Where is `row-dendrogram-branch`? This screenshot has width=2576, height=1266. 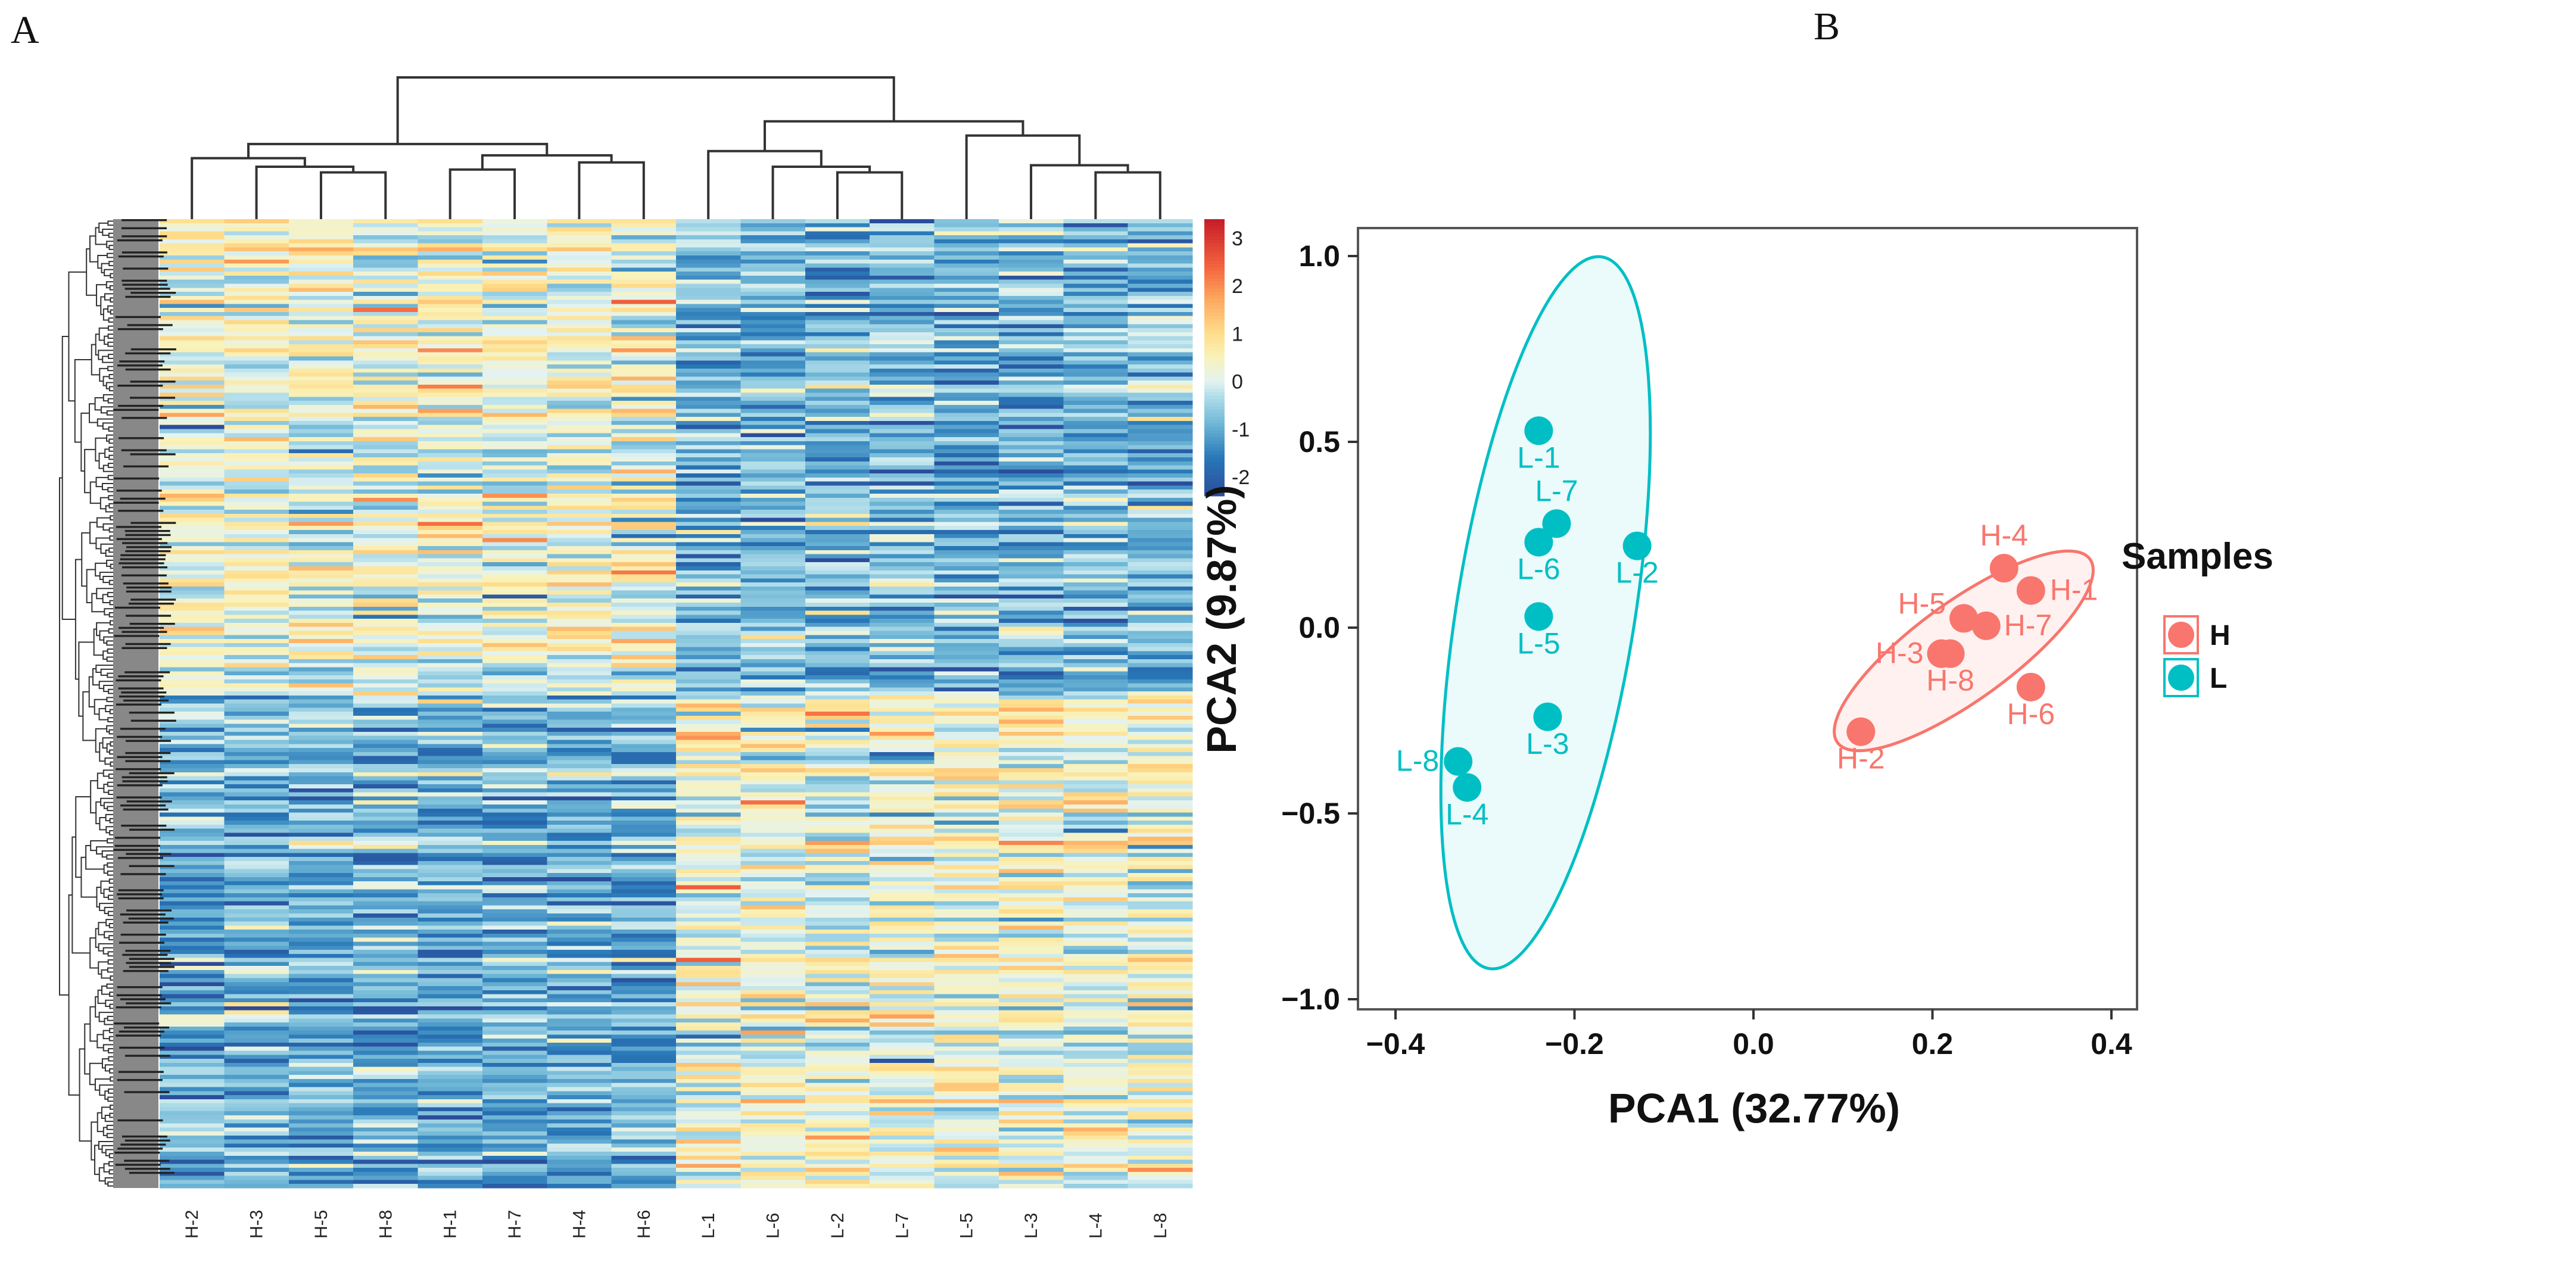
row-dendrogram-branch is located at coordinates (108, 805).